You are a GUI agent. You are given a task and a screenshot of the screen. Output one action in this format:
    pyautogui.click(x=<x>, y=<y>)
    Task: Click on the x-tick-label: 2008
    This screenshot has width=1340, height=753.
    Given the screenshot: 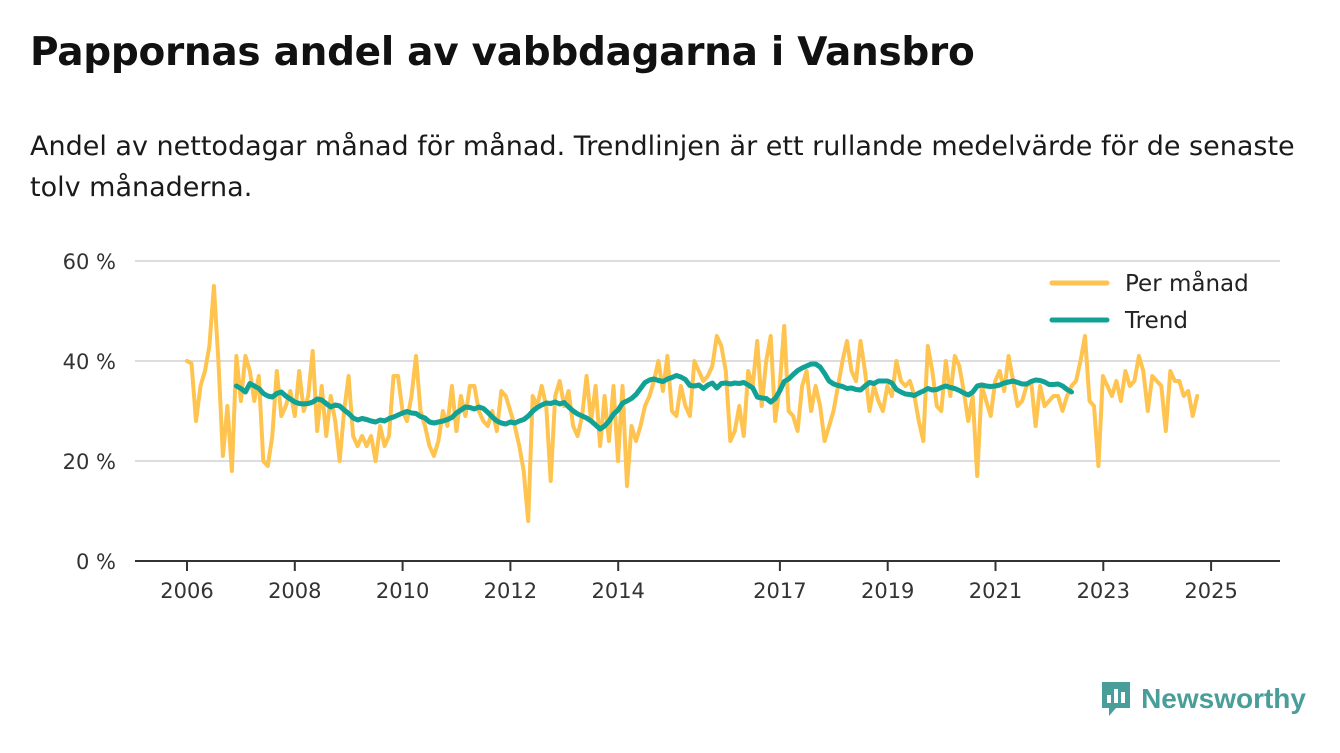 What is the action you would take?
    pyautogui.click(x=294, y=591)
    